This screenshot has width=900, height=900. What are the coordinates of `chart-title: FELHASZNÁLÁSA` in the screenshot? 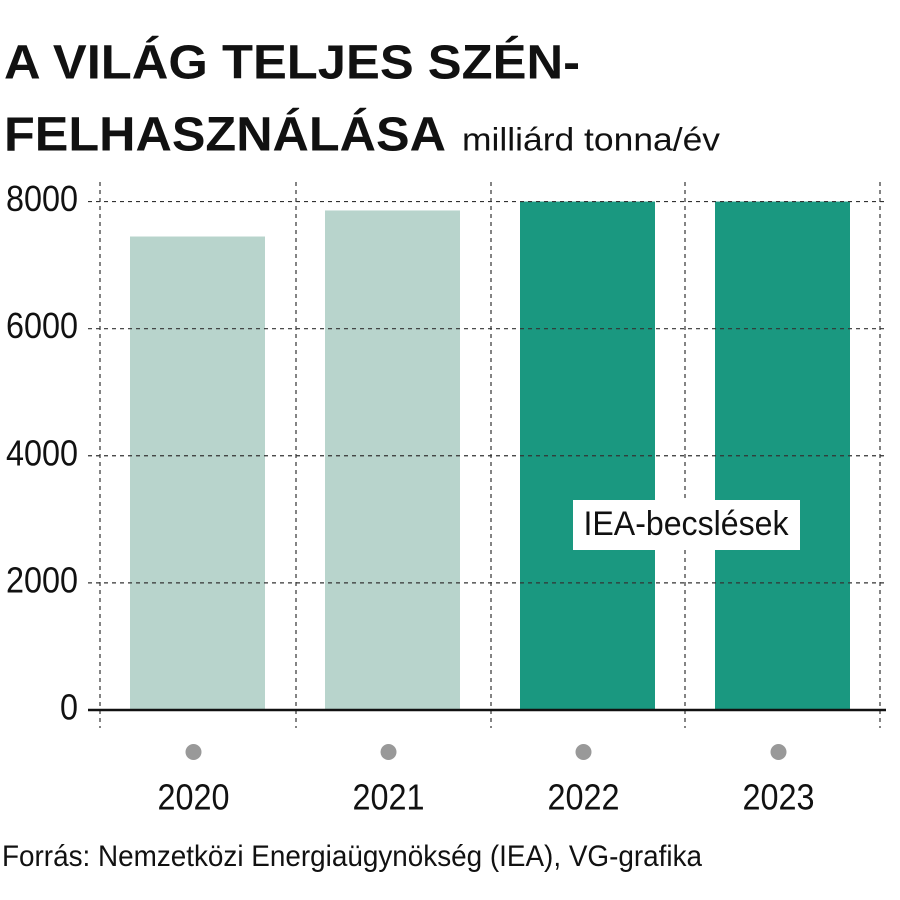 It's located at (225, 135).